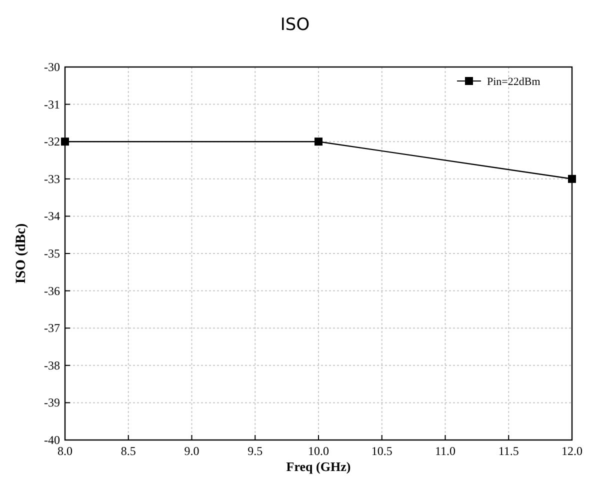 This screenshot has height=482, width=590. What do you see at coordinates (295, 25) in the screenshot?
I see `chart-title: ISO` at bounding box center [295, 25].